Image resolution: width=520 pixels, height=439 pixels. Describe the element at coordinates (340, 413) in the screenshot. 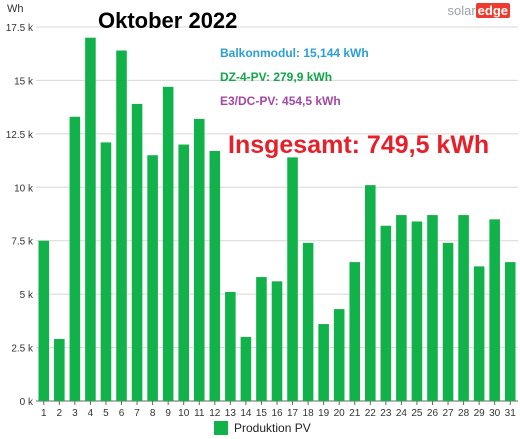

I see `x-tick-label: 20` at that location.